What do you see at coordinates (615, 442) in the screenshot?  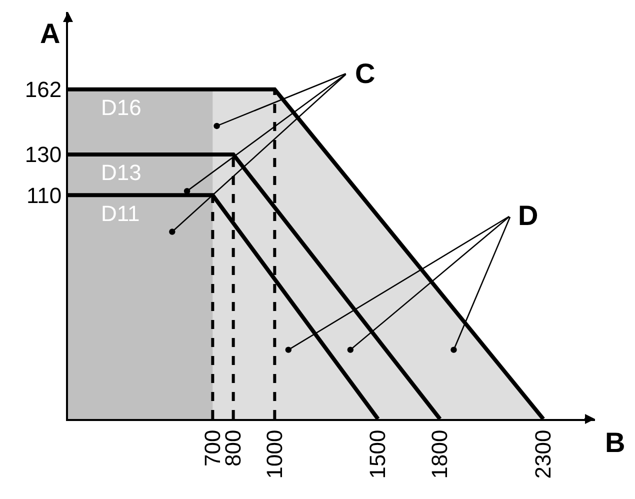 I see `x-axis-title: B` at bounding box center [615, 442].